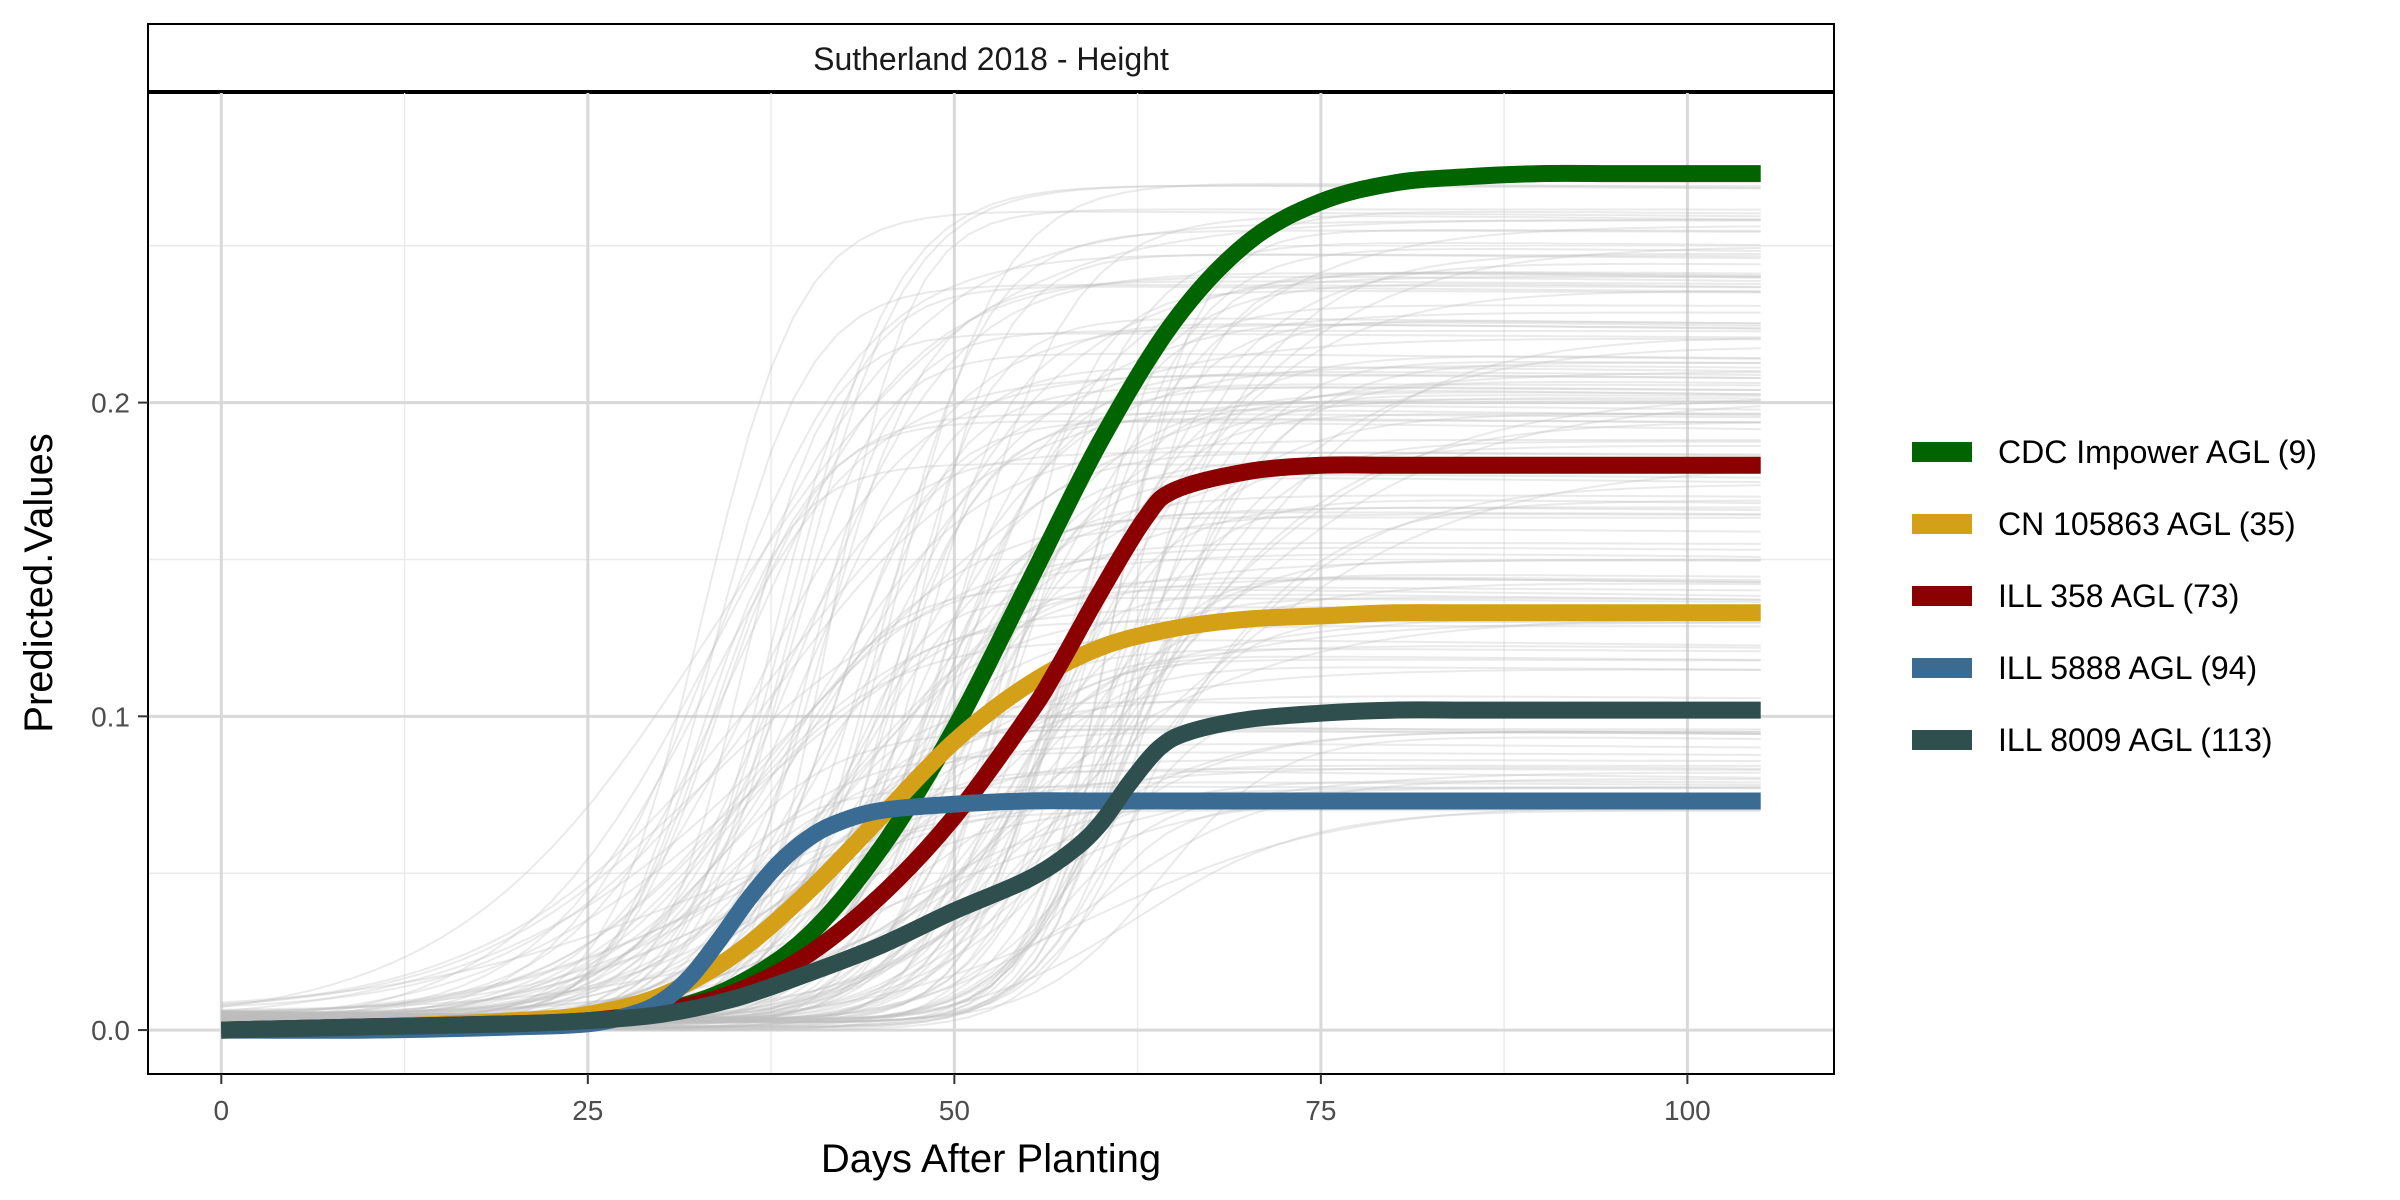  I want to click on facet-strip-box, so click(991, 58).